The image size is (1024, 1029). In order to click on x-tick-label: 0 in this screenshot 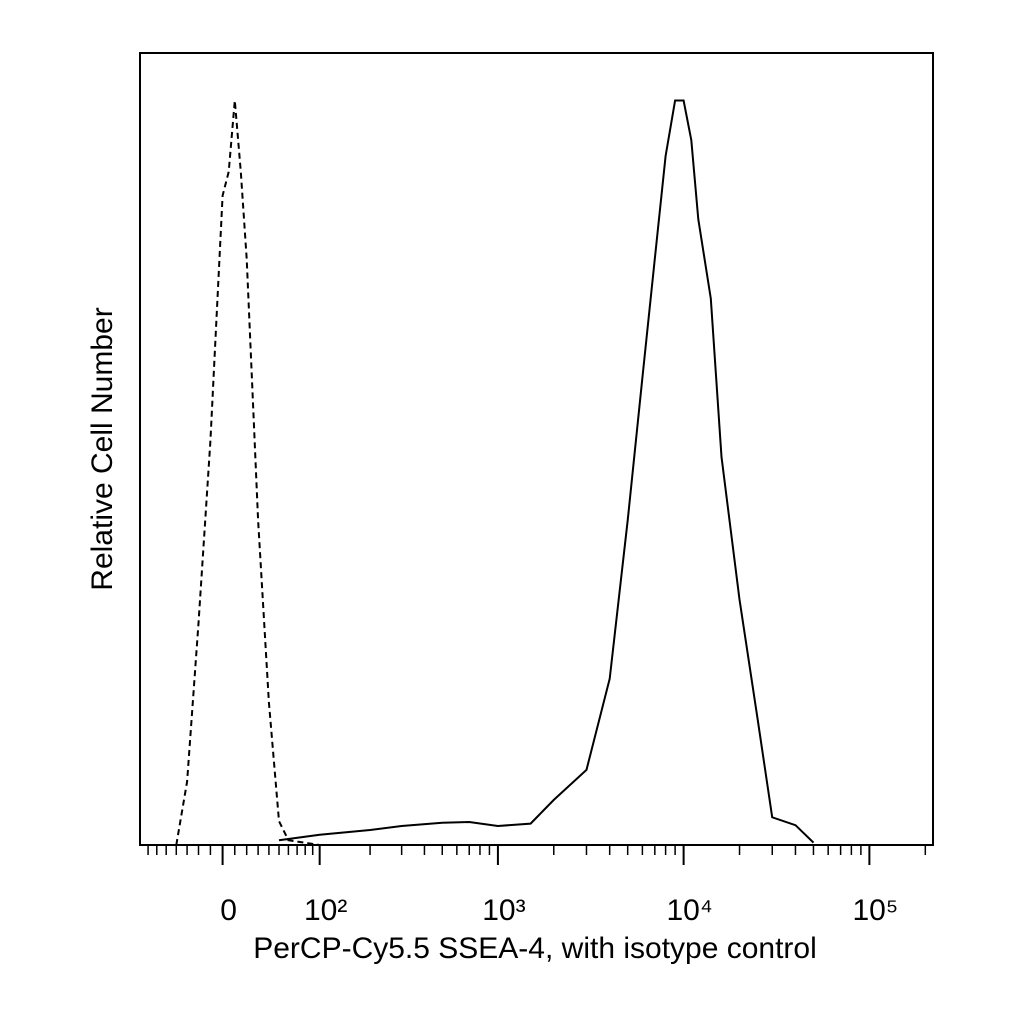, I will do `click(228, 910)`.